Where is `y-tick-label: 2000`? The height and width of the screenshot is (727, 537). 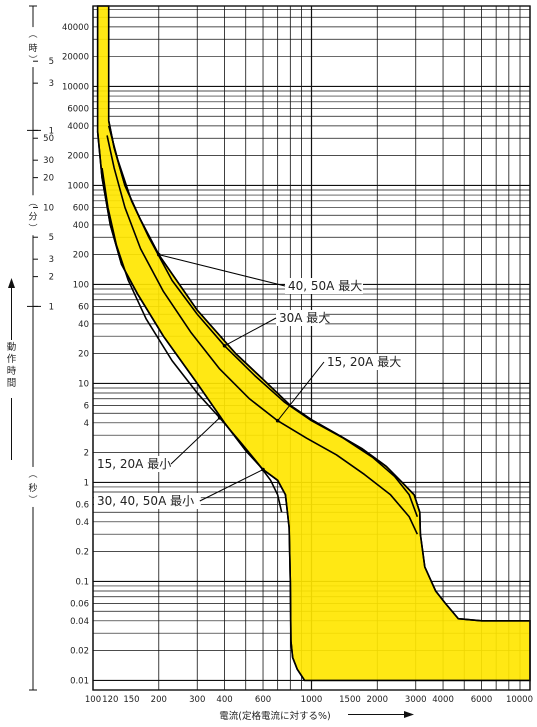 y-tick-label: 2000 is located at coordinates (78, 157).